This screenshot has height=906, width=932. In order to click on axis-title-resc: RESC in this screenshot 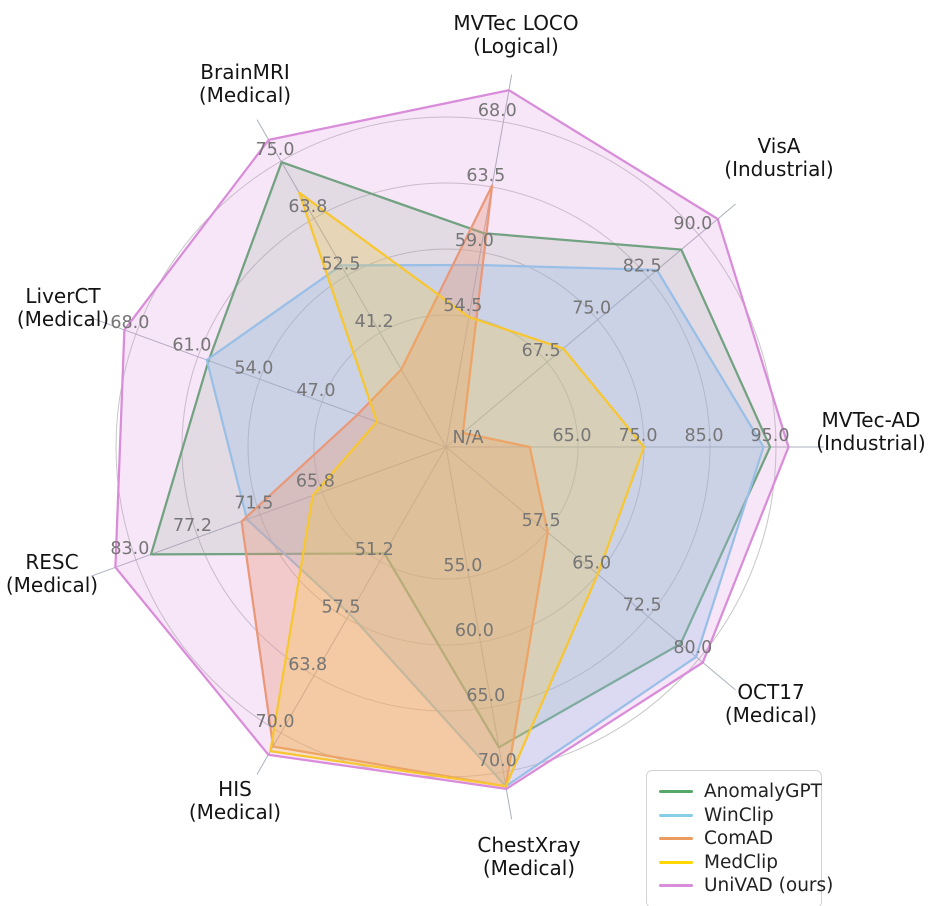, I will do `click(51, 562)`.